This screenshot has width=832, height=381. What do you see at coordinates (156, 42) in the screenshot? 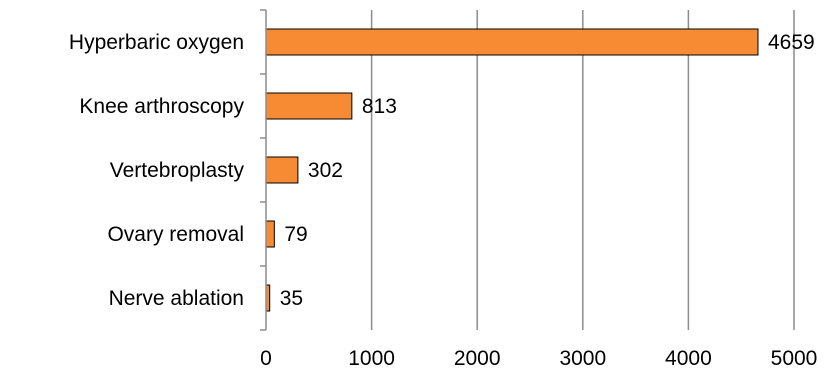
I see `category-label: Hyperbaric oxygen` at bounding box center [156, 42].